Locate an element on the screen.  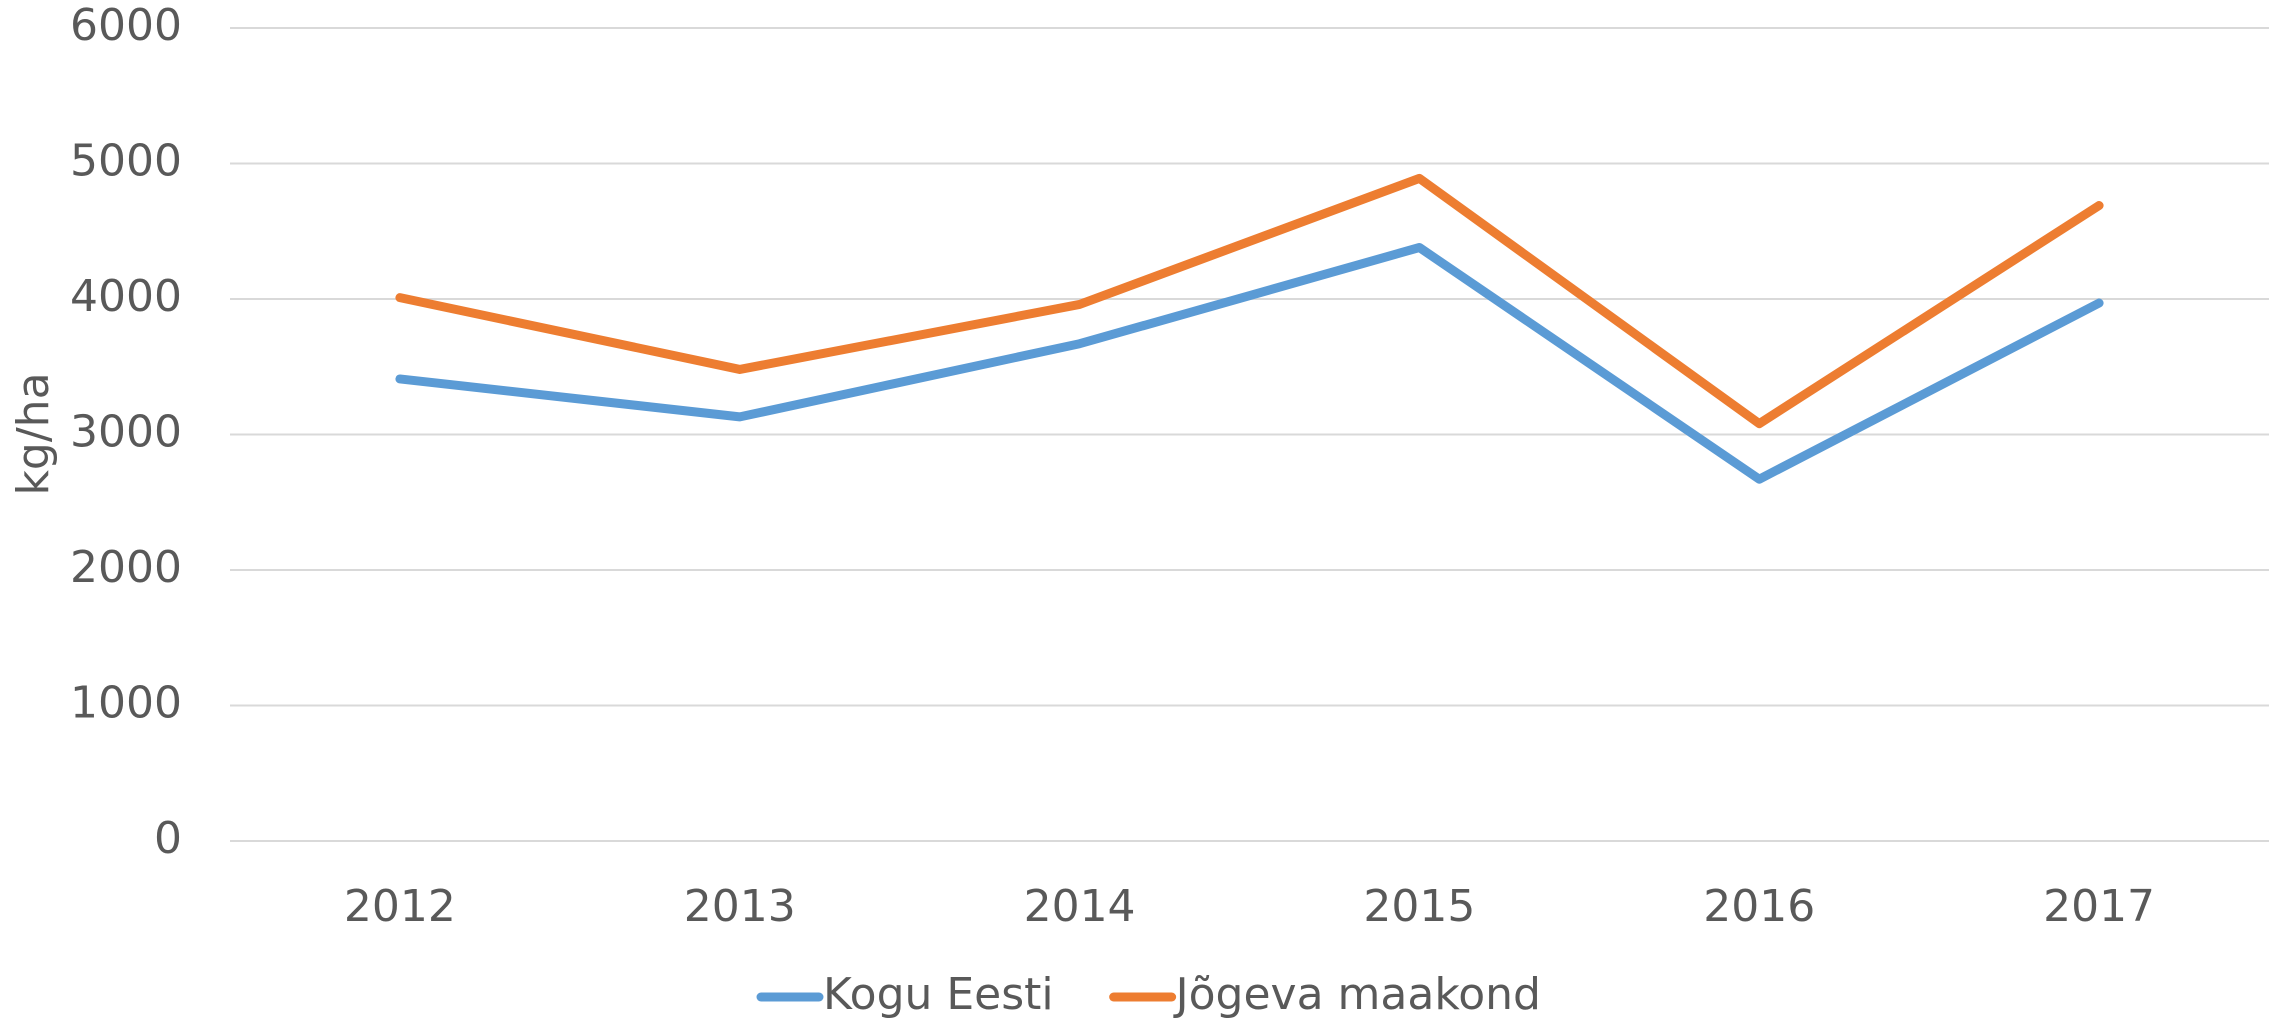
y-tick-label: 2000 is located at coordinates (126, 567).